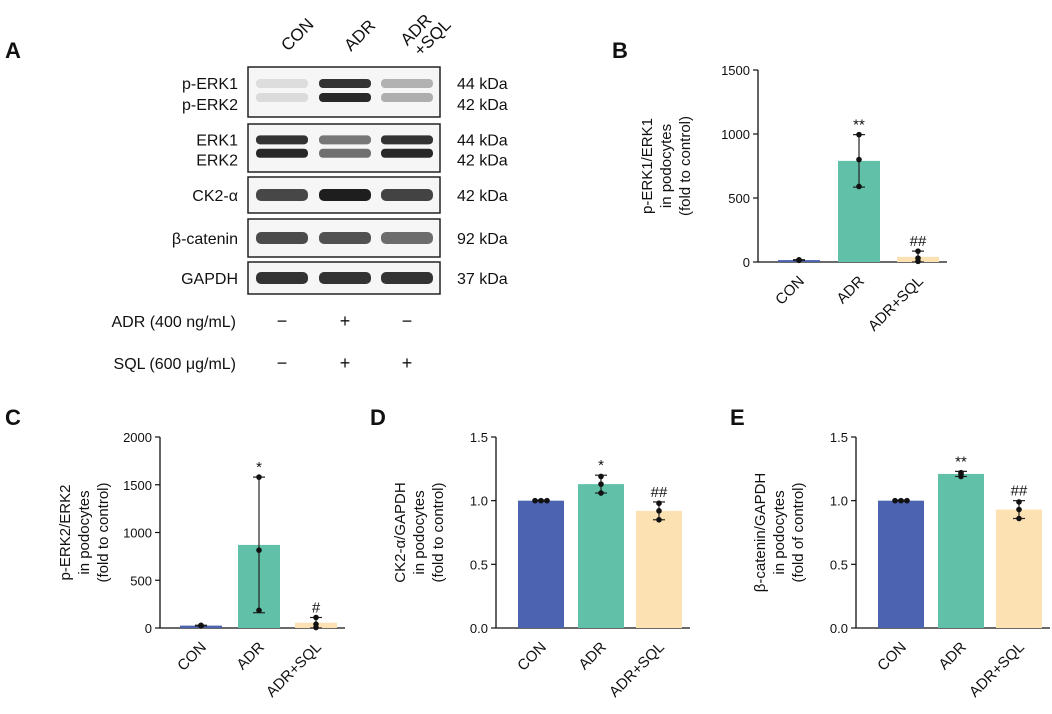  Describe the element at coordinates (174, 322) in the screenshot. I see `treatment-label: ADR (400 ng/mL)` at that location.